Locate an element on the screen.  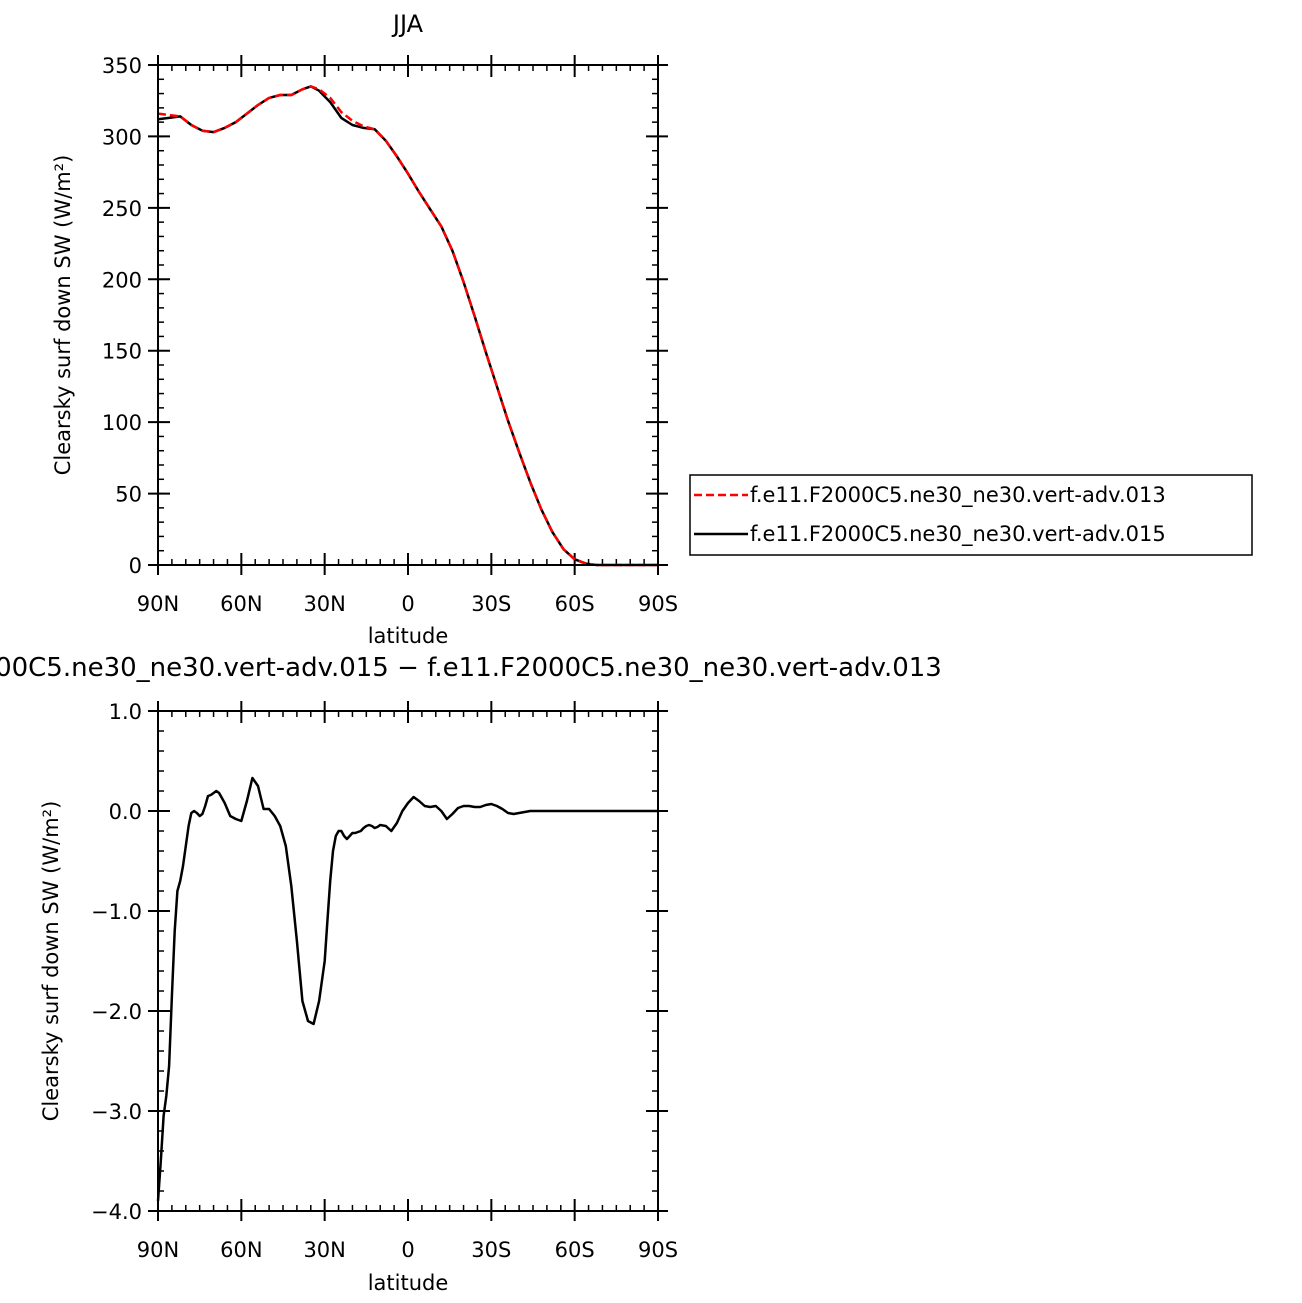
top-y-axis-label: Clearsky surf down SW (W/m²) is located at coordinates (63, 315).